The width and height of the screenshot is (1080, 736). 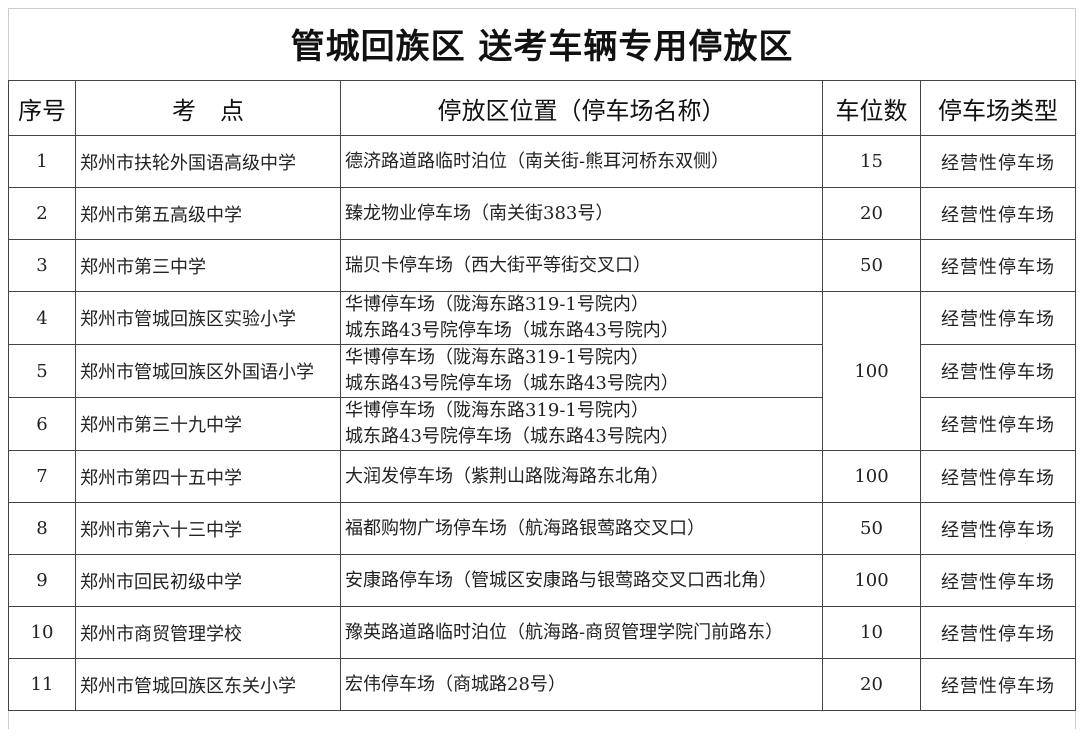 I want to click on header-location: 停放区位置（停车场名称）, so click(x=581, y=108).